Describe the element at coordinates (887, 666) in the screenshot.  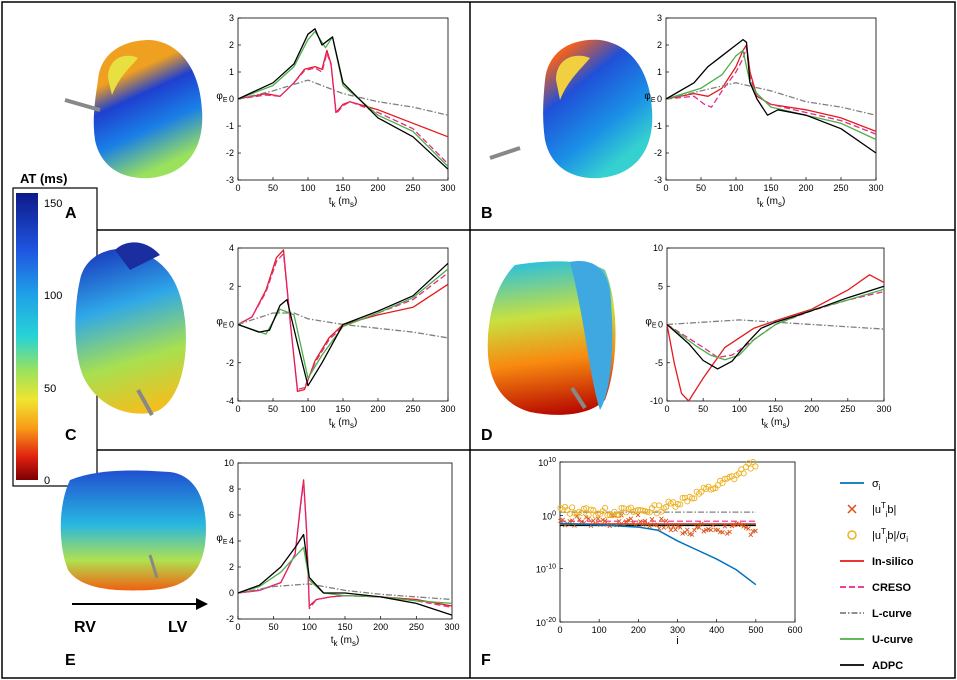
I see `legend-label: ADPC` at that location.